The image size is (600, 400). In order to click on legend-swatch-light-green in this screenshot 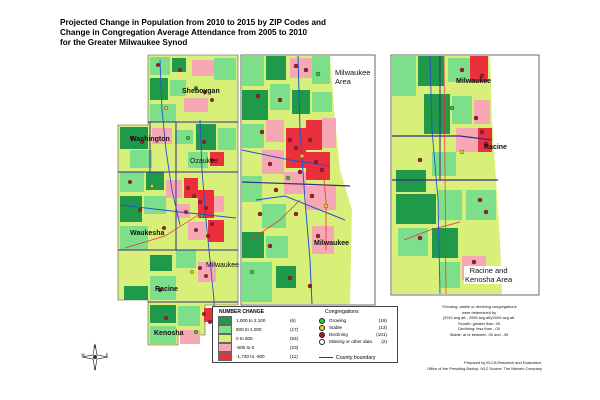, I will do `click(225, 329)`.